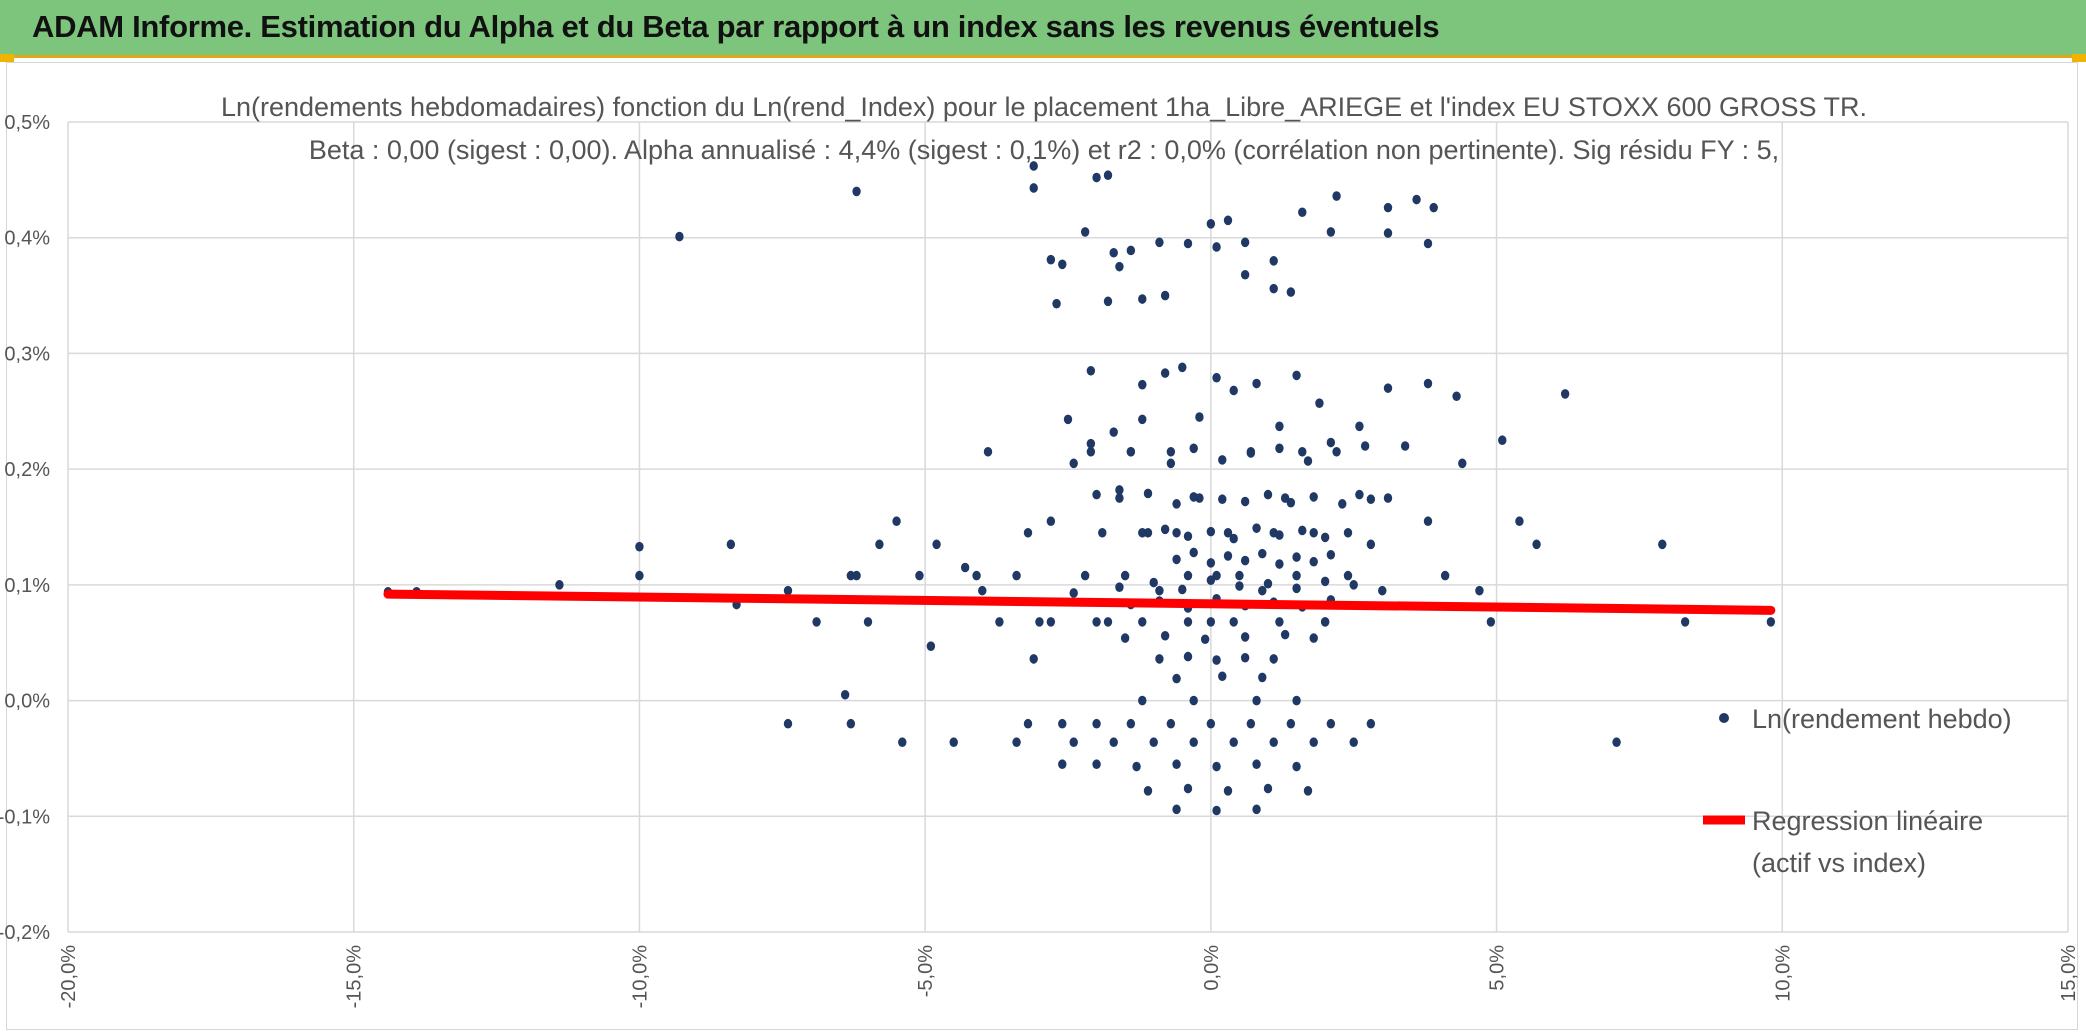  What do you see at coordinates (1724, 718) in the screenshot?
I see `legend-scatter-marker` at bounding box center [1724, 718].